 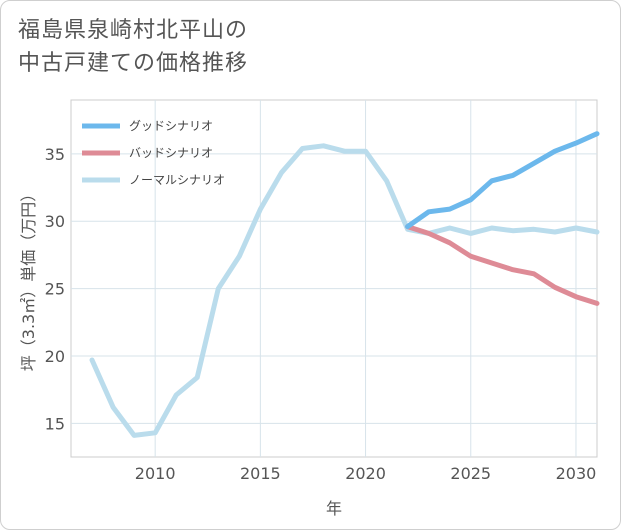 I want to click on y-tick-label-20: 20, so click(x=55, y=356).